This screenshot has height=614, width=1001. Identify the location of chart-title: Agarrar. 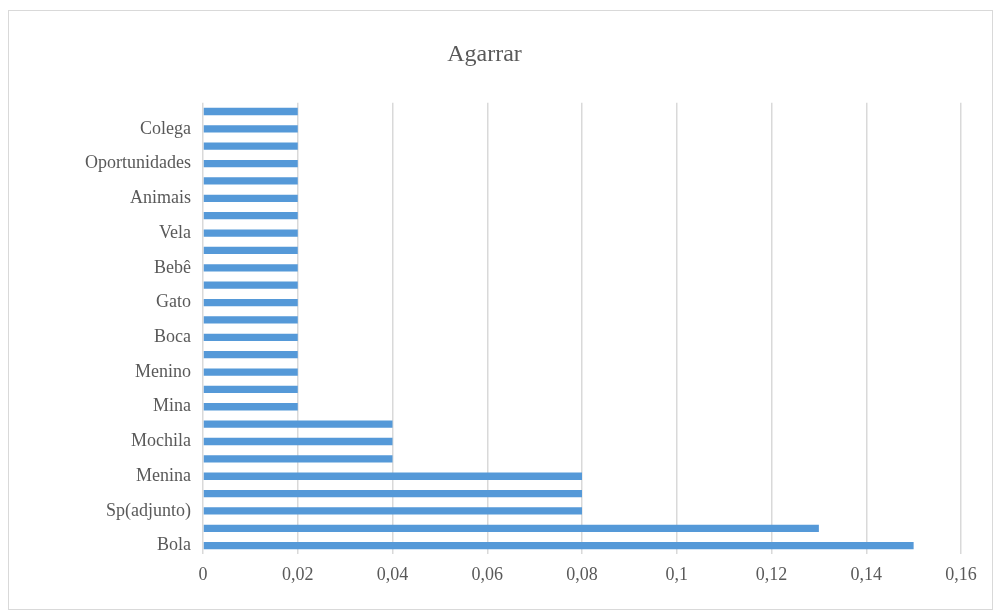
(484, 52).